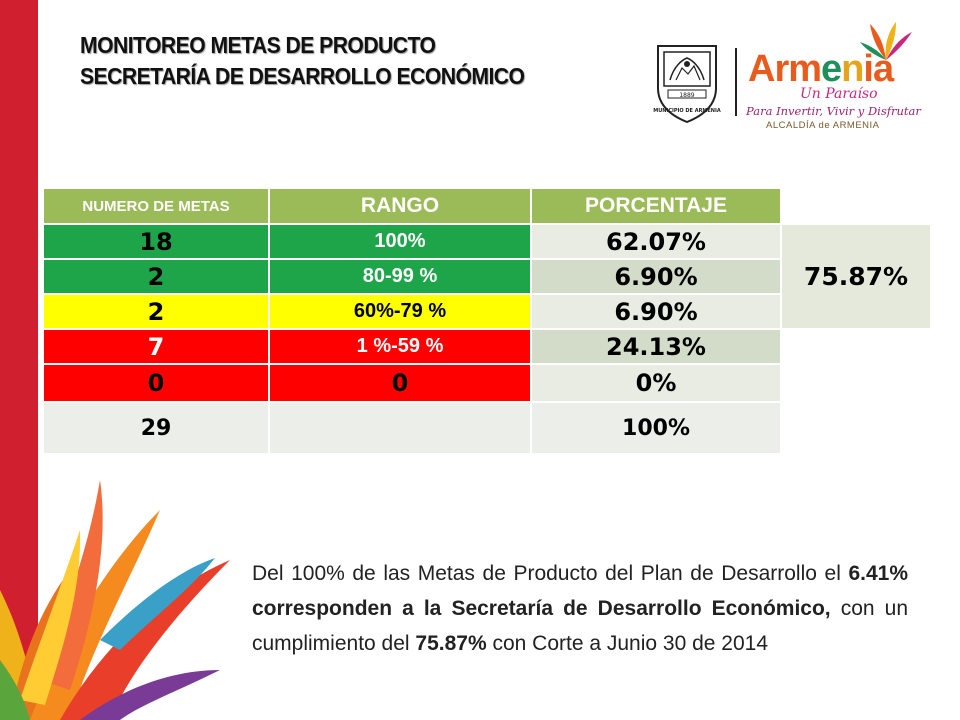 This screenshot has height=720, width=960. I want to click on bird-of-paradise-decoration, so click(115, 600).